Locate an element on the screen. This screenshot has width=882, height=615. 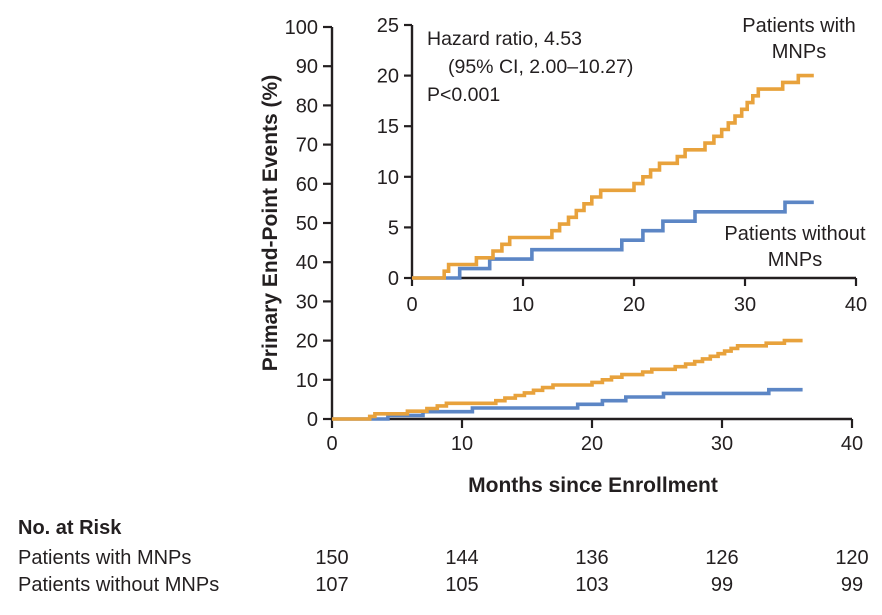
risk-count: 120 is located at coordinates (852, 558).